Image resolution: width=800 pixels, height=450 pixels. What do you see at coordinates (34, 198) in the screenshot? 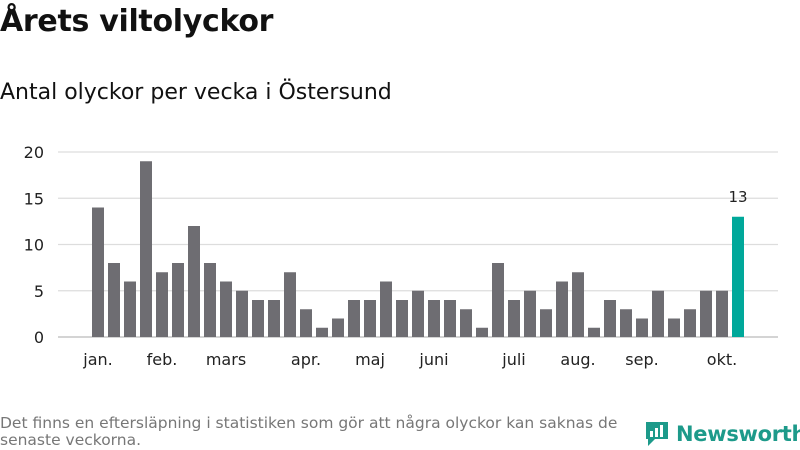
I see `y-tick-label: 15` at bounding box center [34, 198].